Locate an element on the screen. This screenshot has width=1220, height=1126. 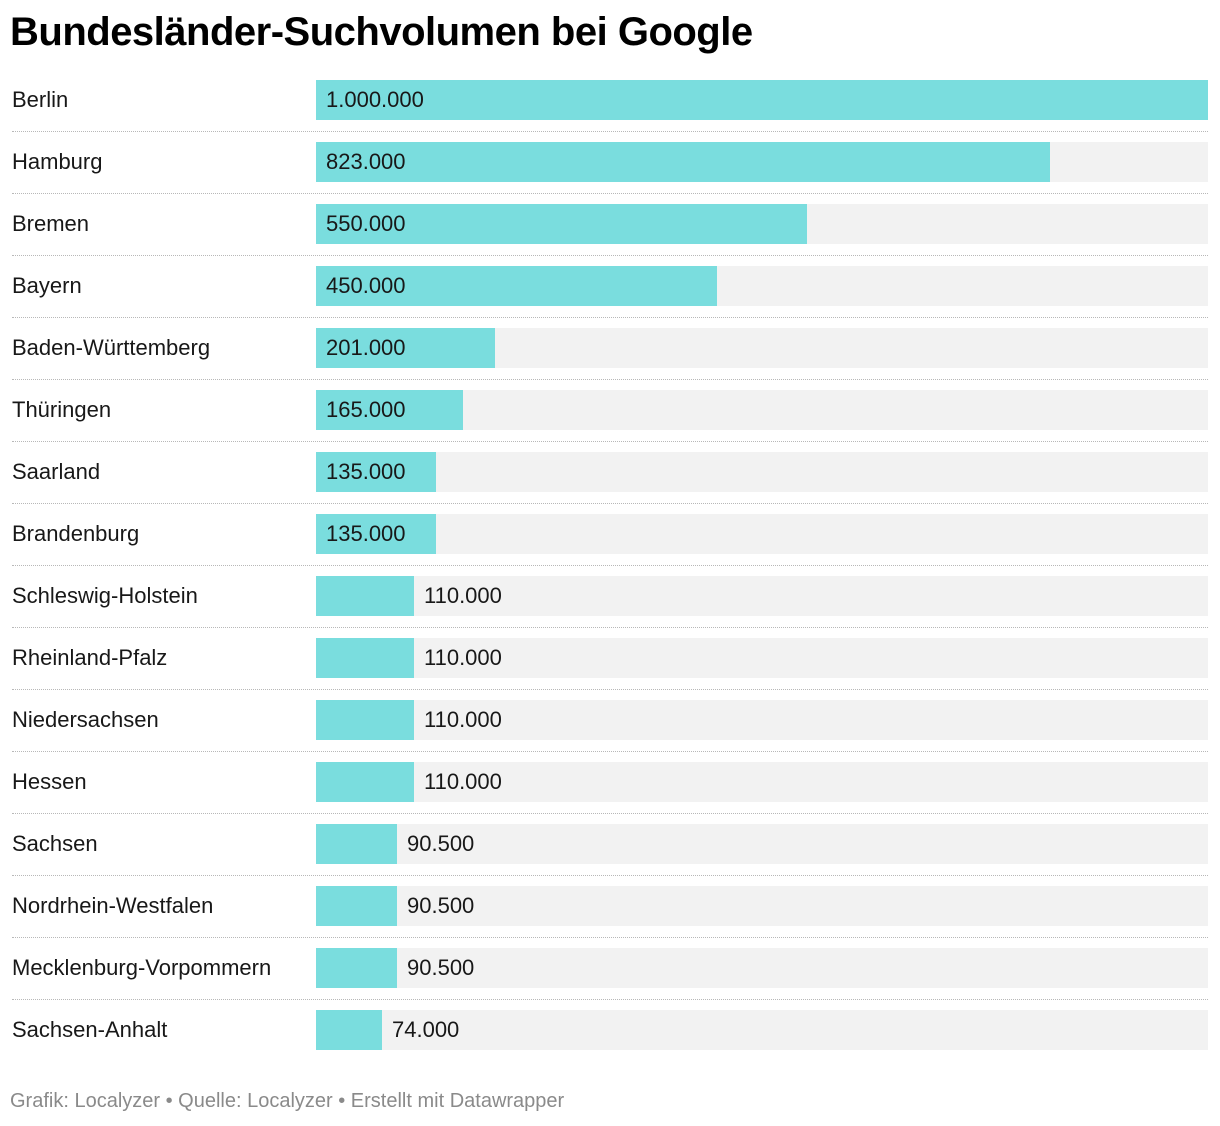
value-label: 165.000 is located at coordinates (366, 409).